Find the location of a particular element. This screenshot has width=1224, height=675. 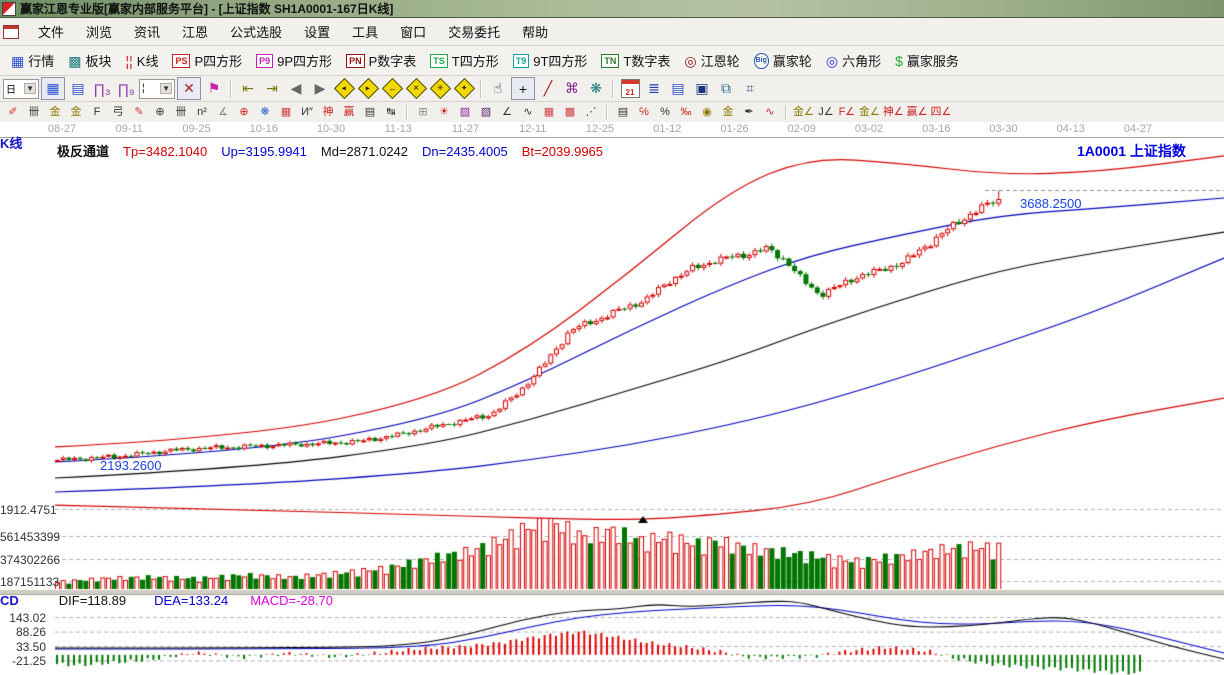

p9-bars-icon: ∏₉ is located at coordinates (126, 88).